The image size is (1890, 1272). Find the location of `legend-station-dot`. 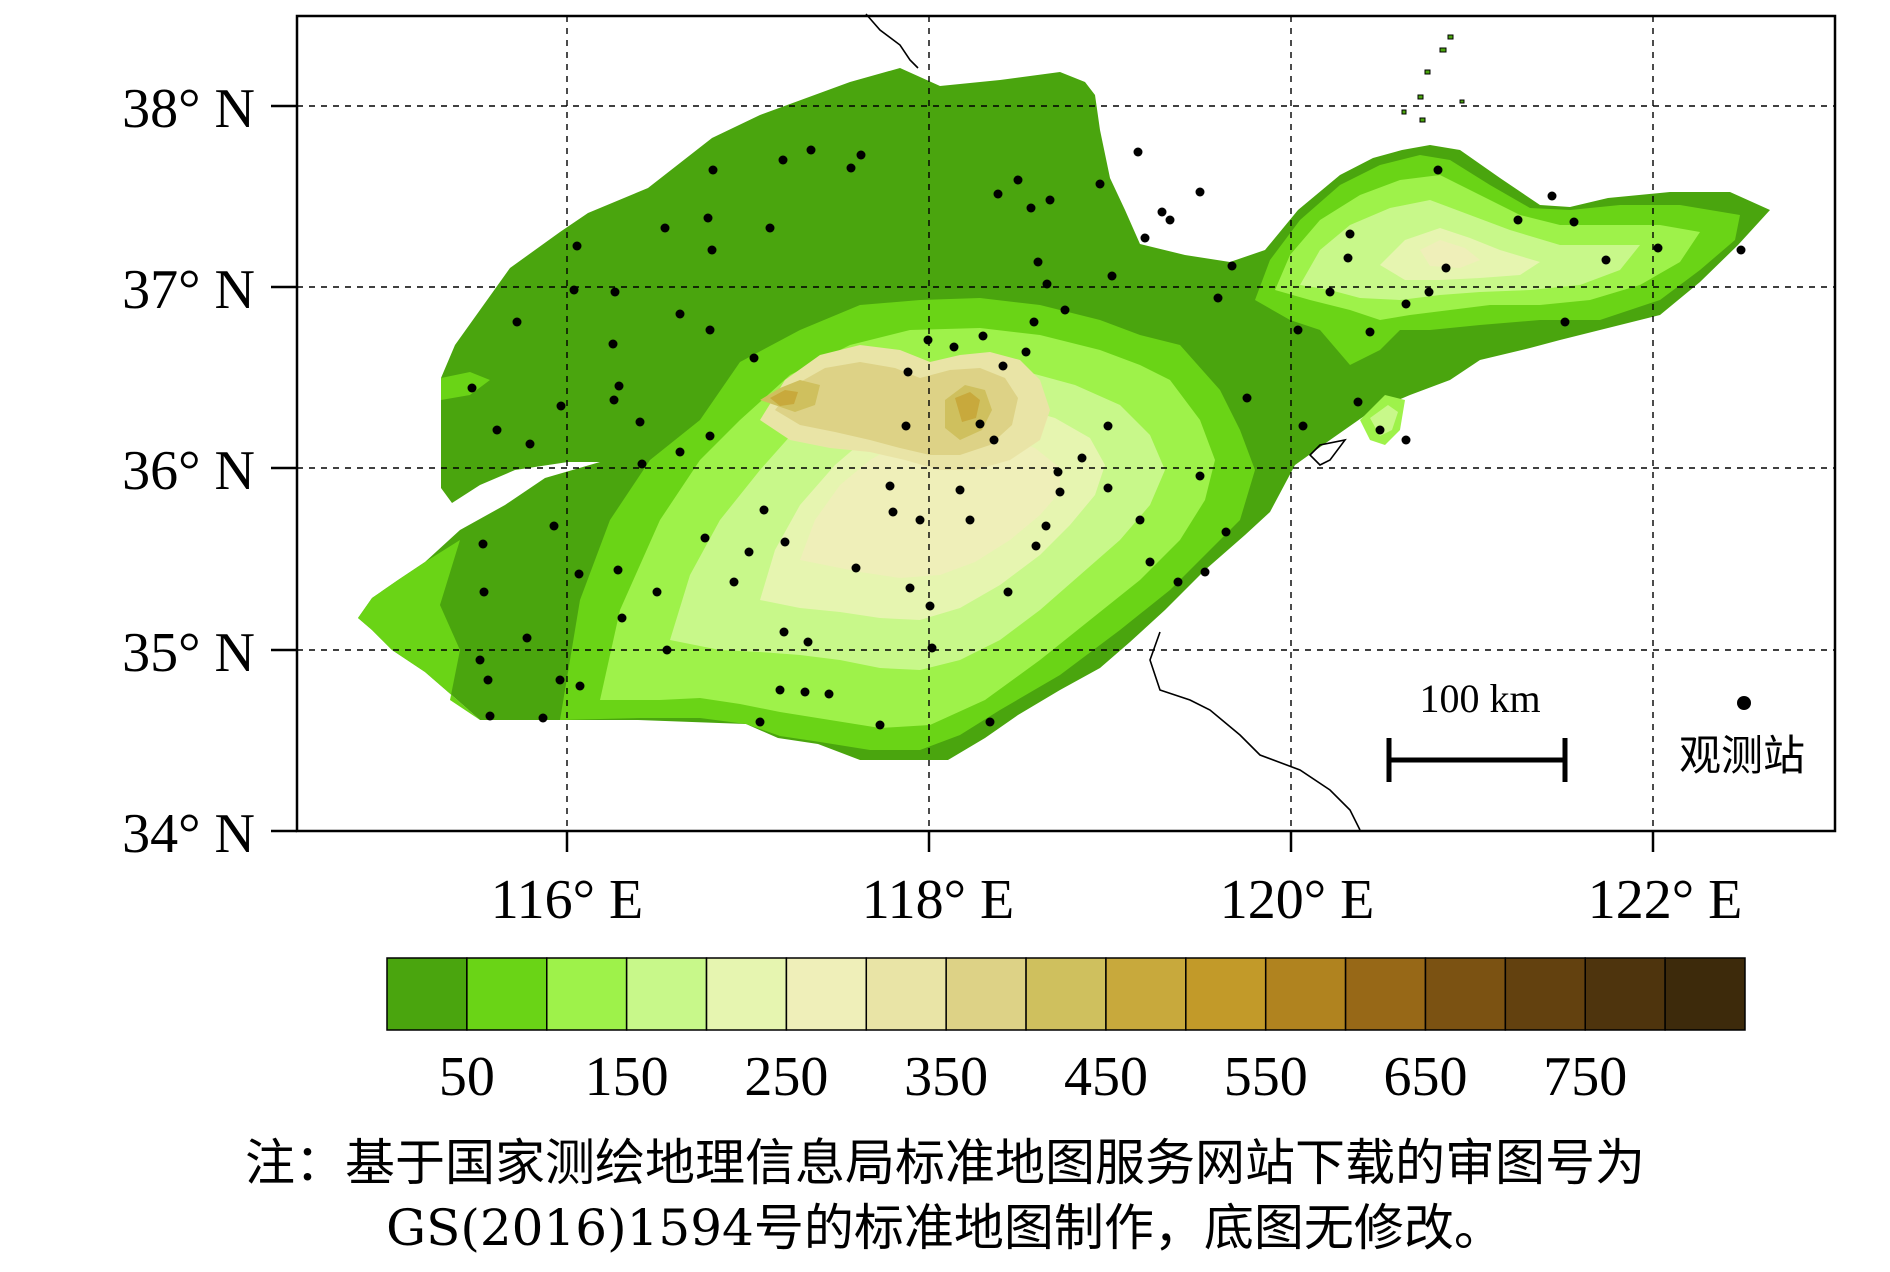

legend-station-dot is located at coordinates (1744, 703).